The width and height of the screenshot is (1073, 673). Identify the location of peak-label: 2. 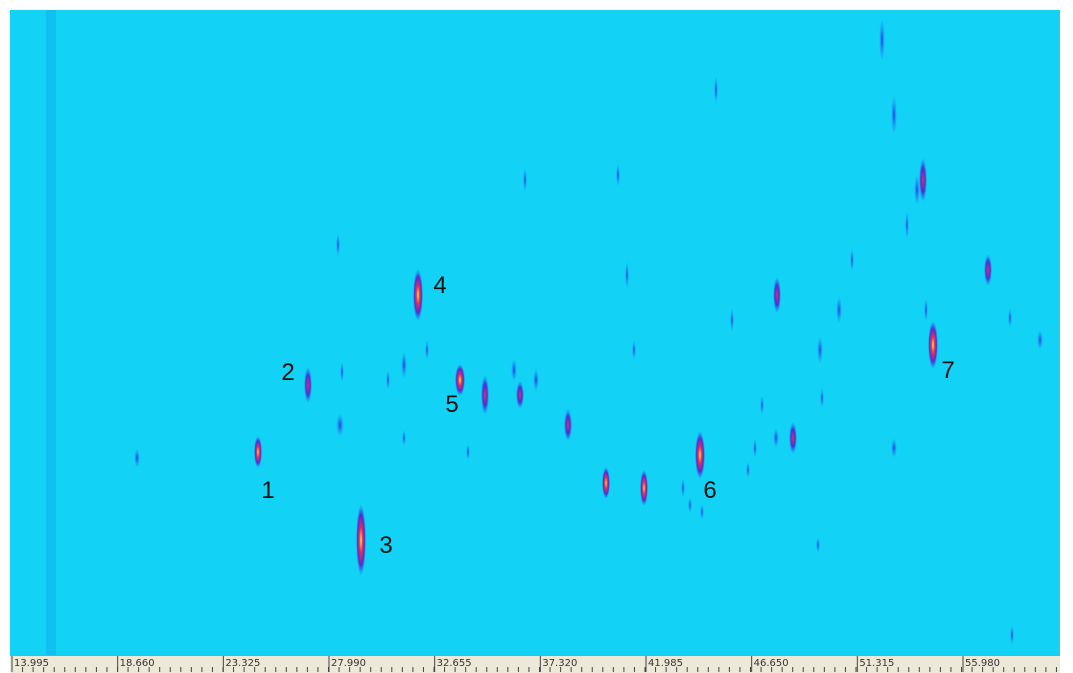
(287, 372).